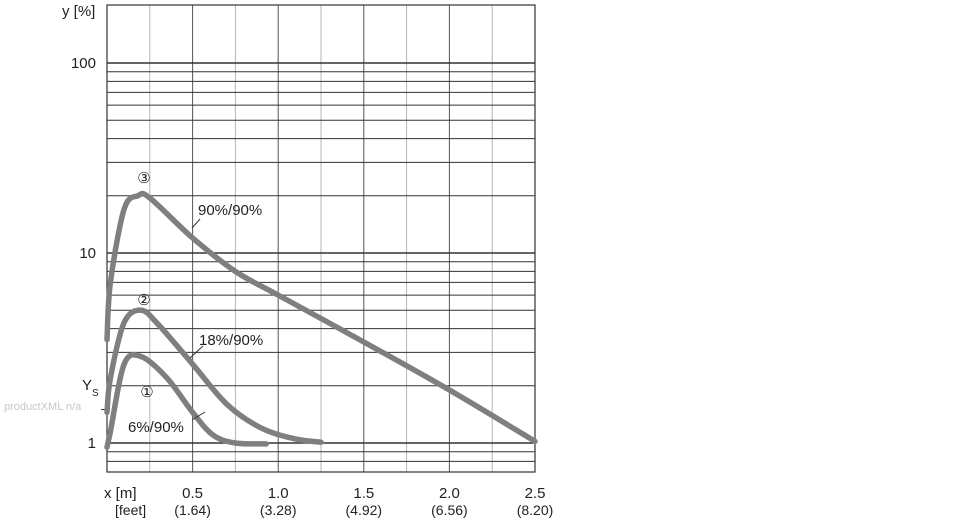 The width and height of the screenshot is (970, 520). I want to click on y-tick-label: 10, so click(87, 253).